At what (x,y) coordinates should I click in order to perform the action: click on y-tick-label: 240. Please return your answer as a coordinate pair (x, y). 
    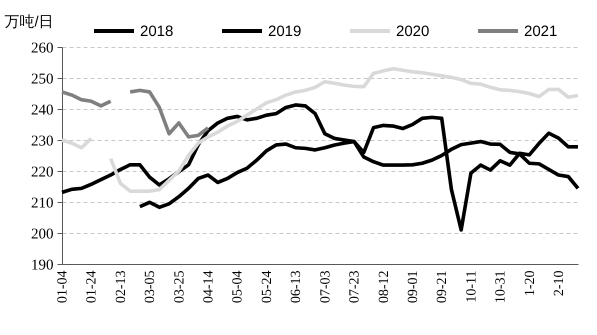
    Looking at the image, I should click on (42, 110).